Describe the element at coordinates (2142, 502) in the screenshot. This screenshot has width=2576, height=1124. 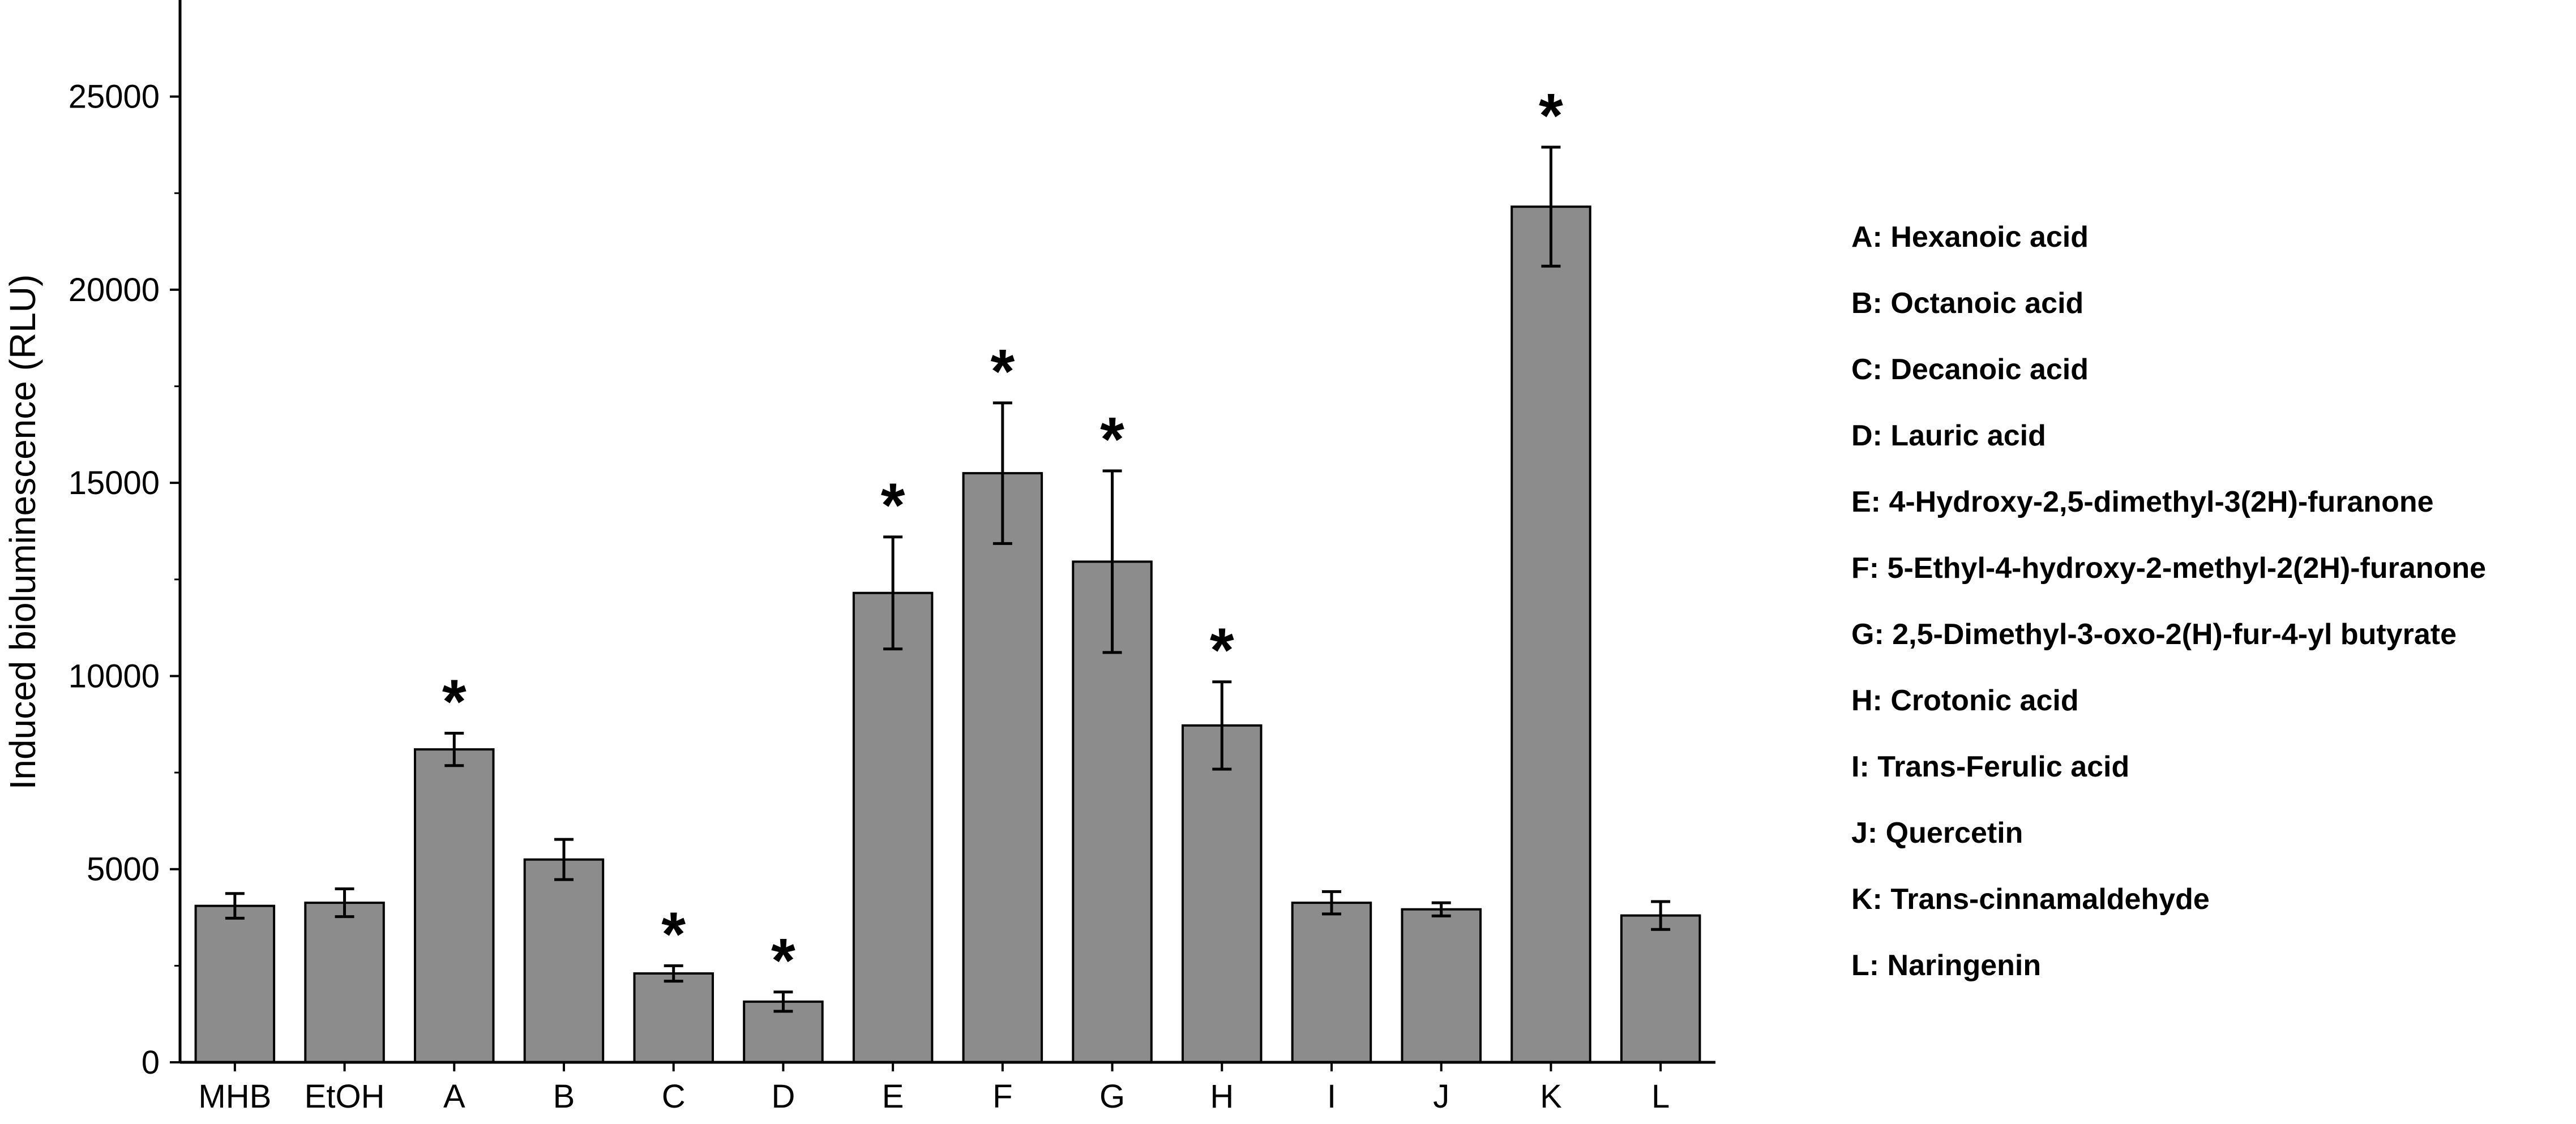
I see `legend-entry: E: 4-Hydroxy-2,5-dimethyl-3(2H)-furanone` at that location.